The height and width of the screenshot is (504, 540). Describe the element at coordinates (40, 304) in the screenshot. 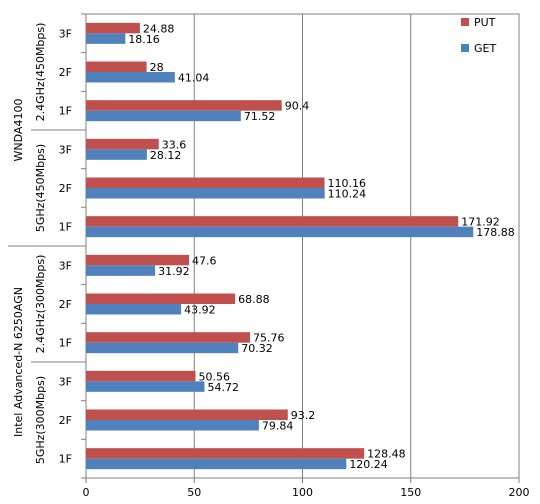

I see `band-label: 2.4GHz(300Mbps)` at that location.